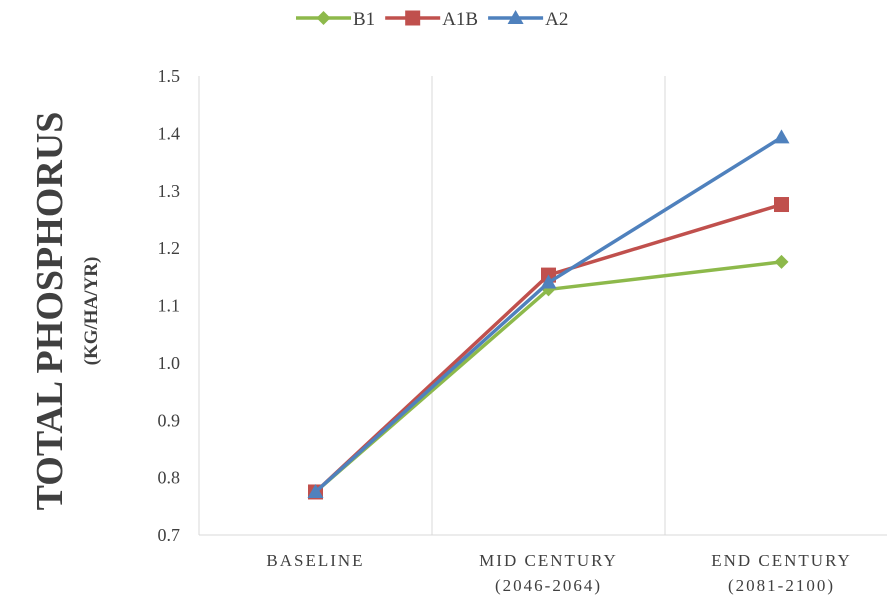  I want to click on x-category-label: MID CENTURY, so click(548, 560).